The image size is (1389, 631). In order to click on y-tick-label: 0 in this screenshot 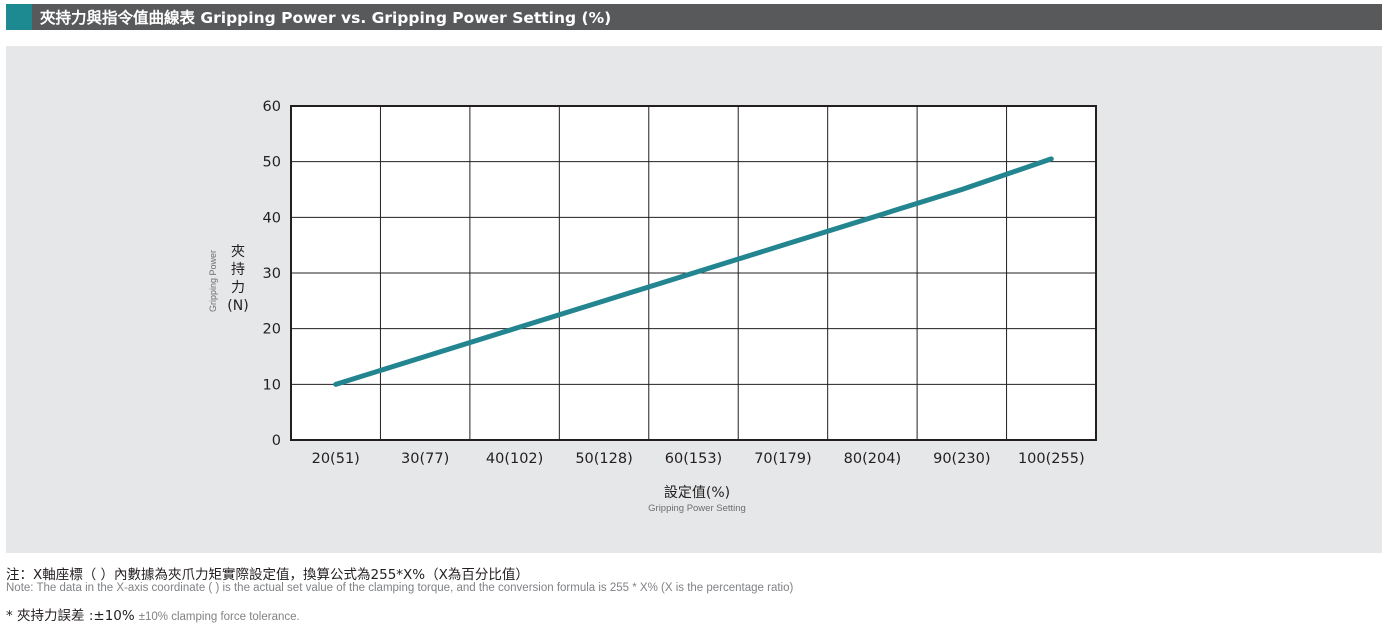, I will do `click(276, 441)`.